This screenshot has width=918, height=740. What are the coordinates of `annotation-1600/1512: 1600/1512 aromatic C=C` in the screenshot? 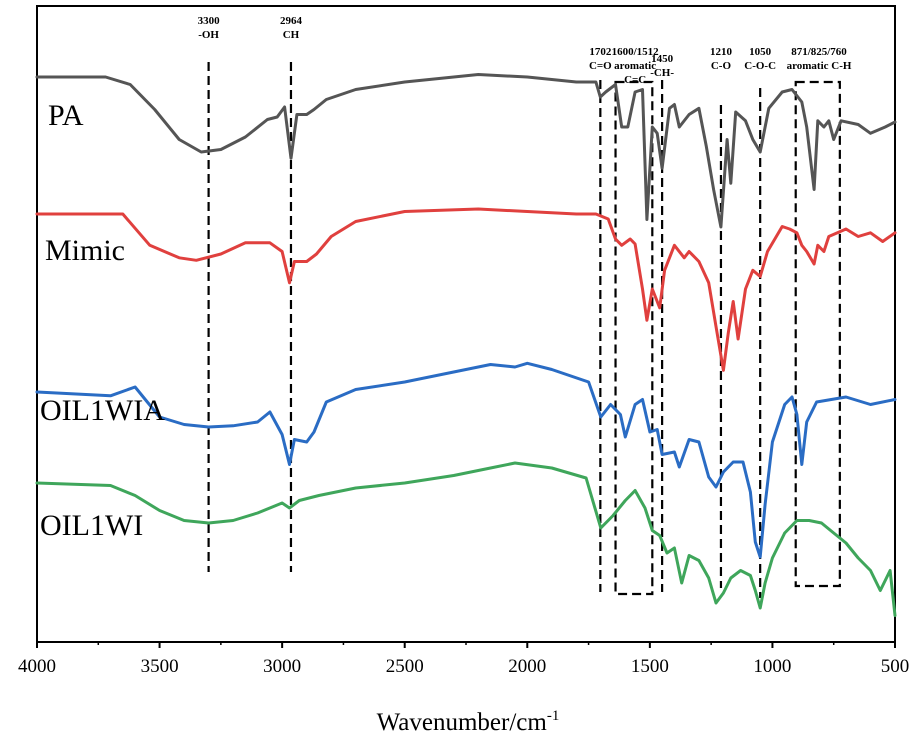 It's located at (636, 66).